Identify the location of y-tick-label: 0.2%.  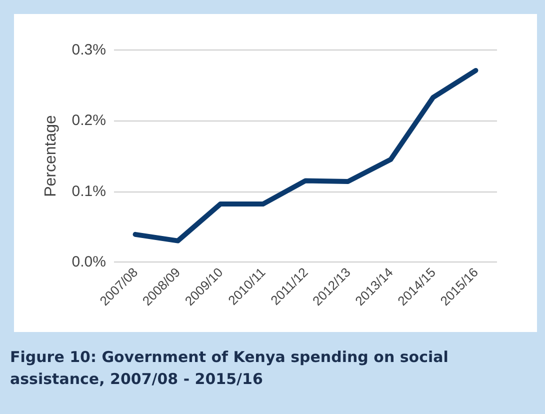
(89, 121).